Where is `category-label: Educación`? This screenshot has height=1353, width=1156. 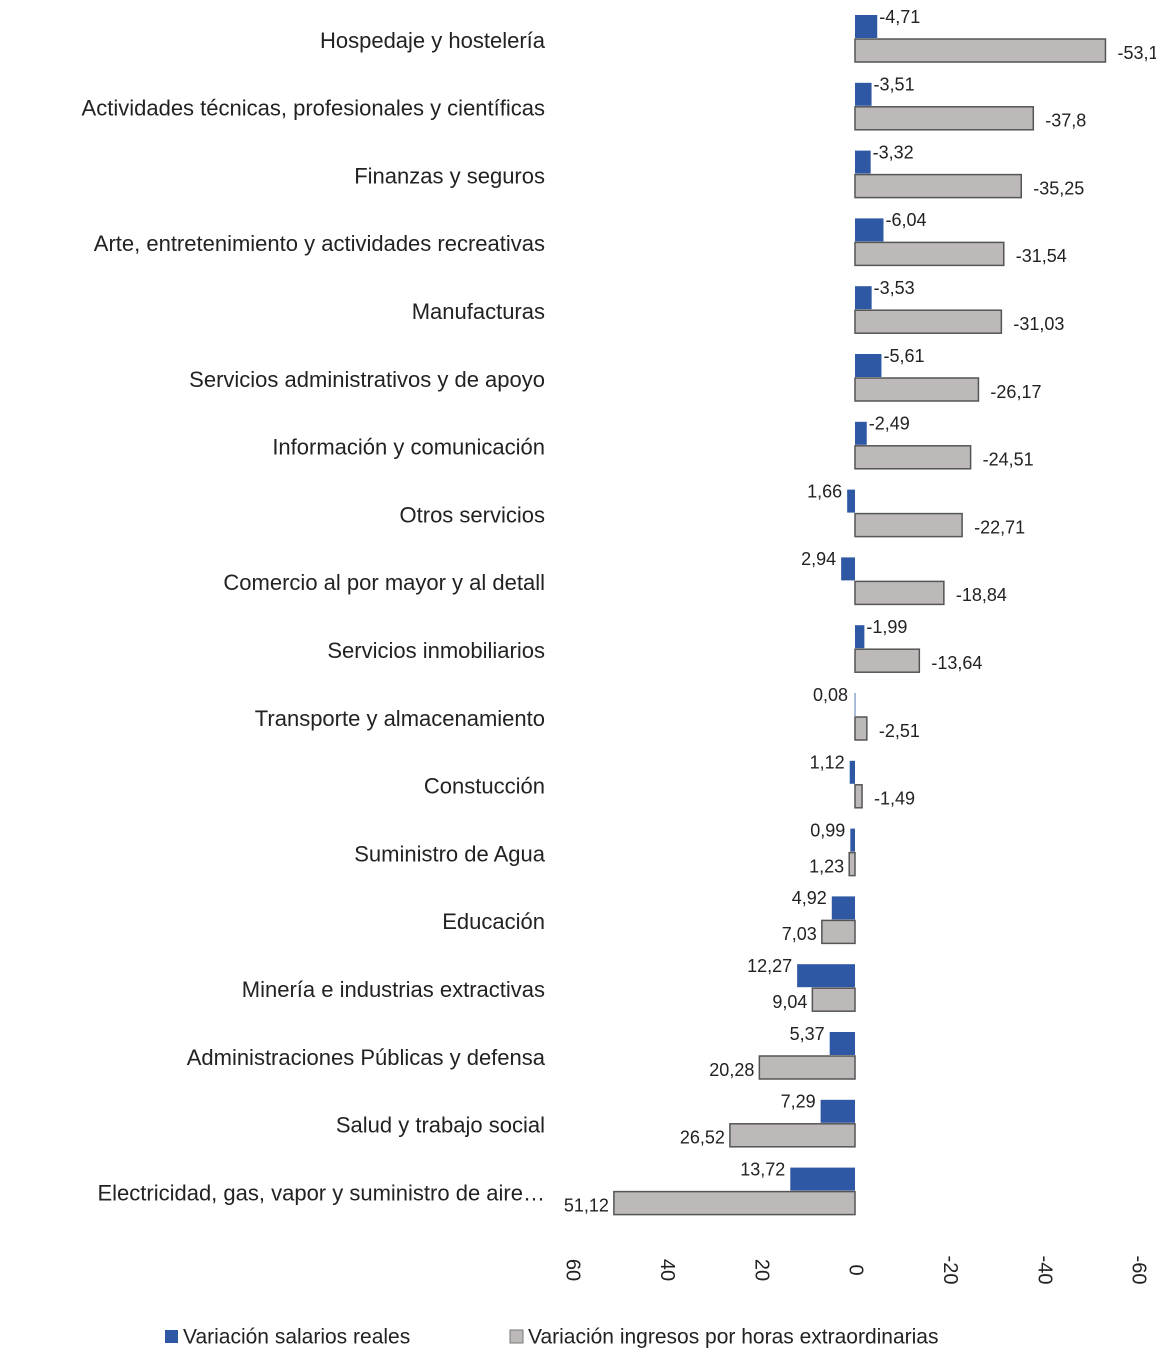
category-label: Educación is located at coordinates (493, 921).